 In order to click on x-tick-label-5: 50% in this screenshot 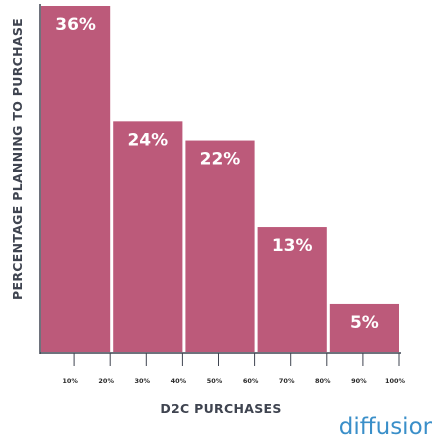, I will do `click(215, 381)`.